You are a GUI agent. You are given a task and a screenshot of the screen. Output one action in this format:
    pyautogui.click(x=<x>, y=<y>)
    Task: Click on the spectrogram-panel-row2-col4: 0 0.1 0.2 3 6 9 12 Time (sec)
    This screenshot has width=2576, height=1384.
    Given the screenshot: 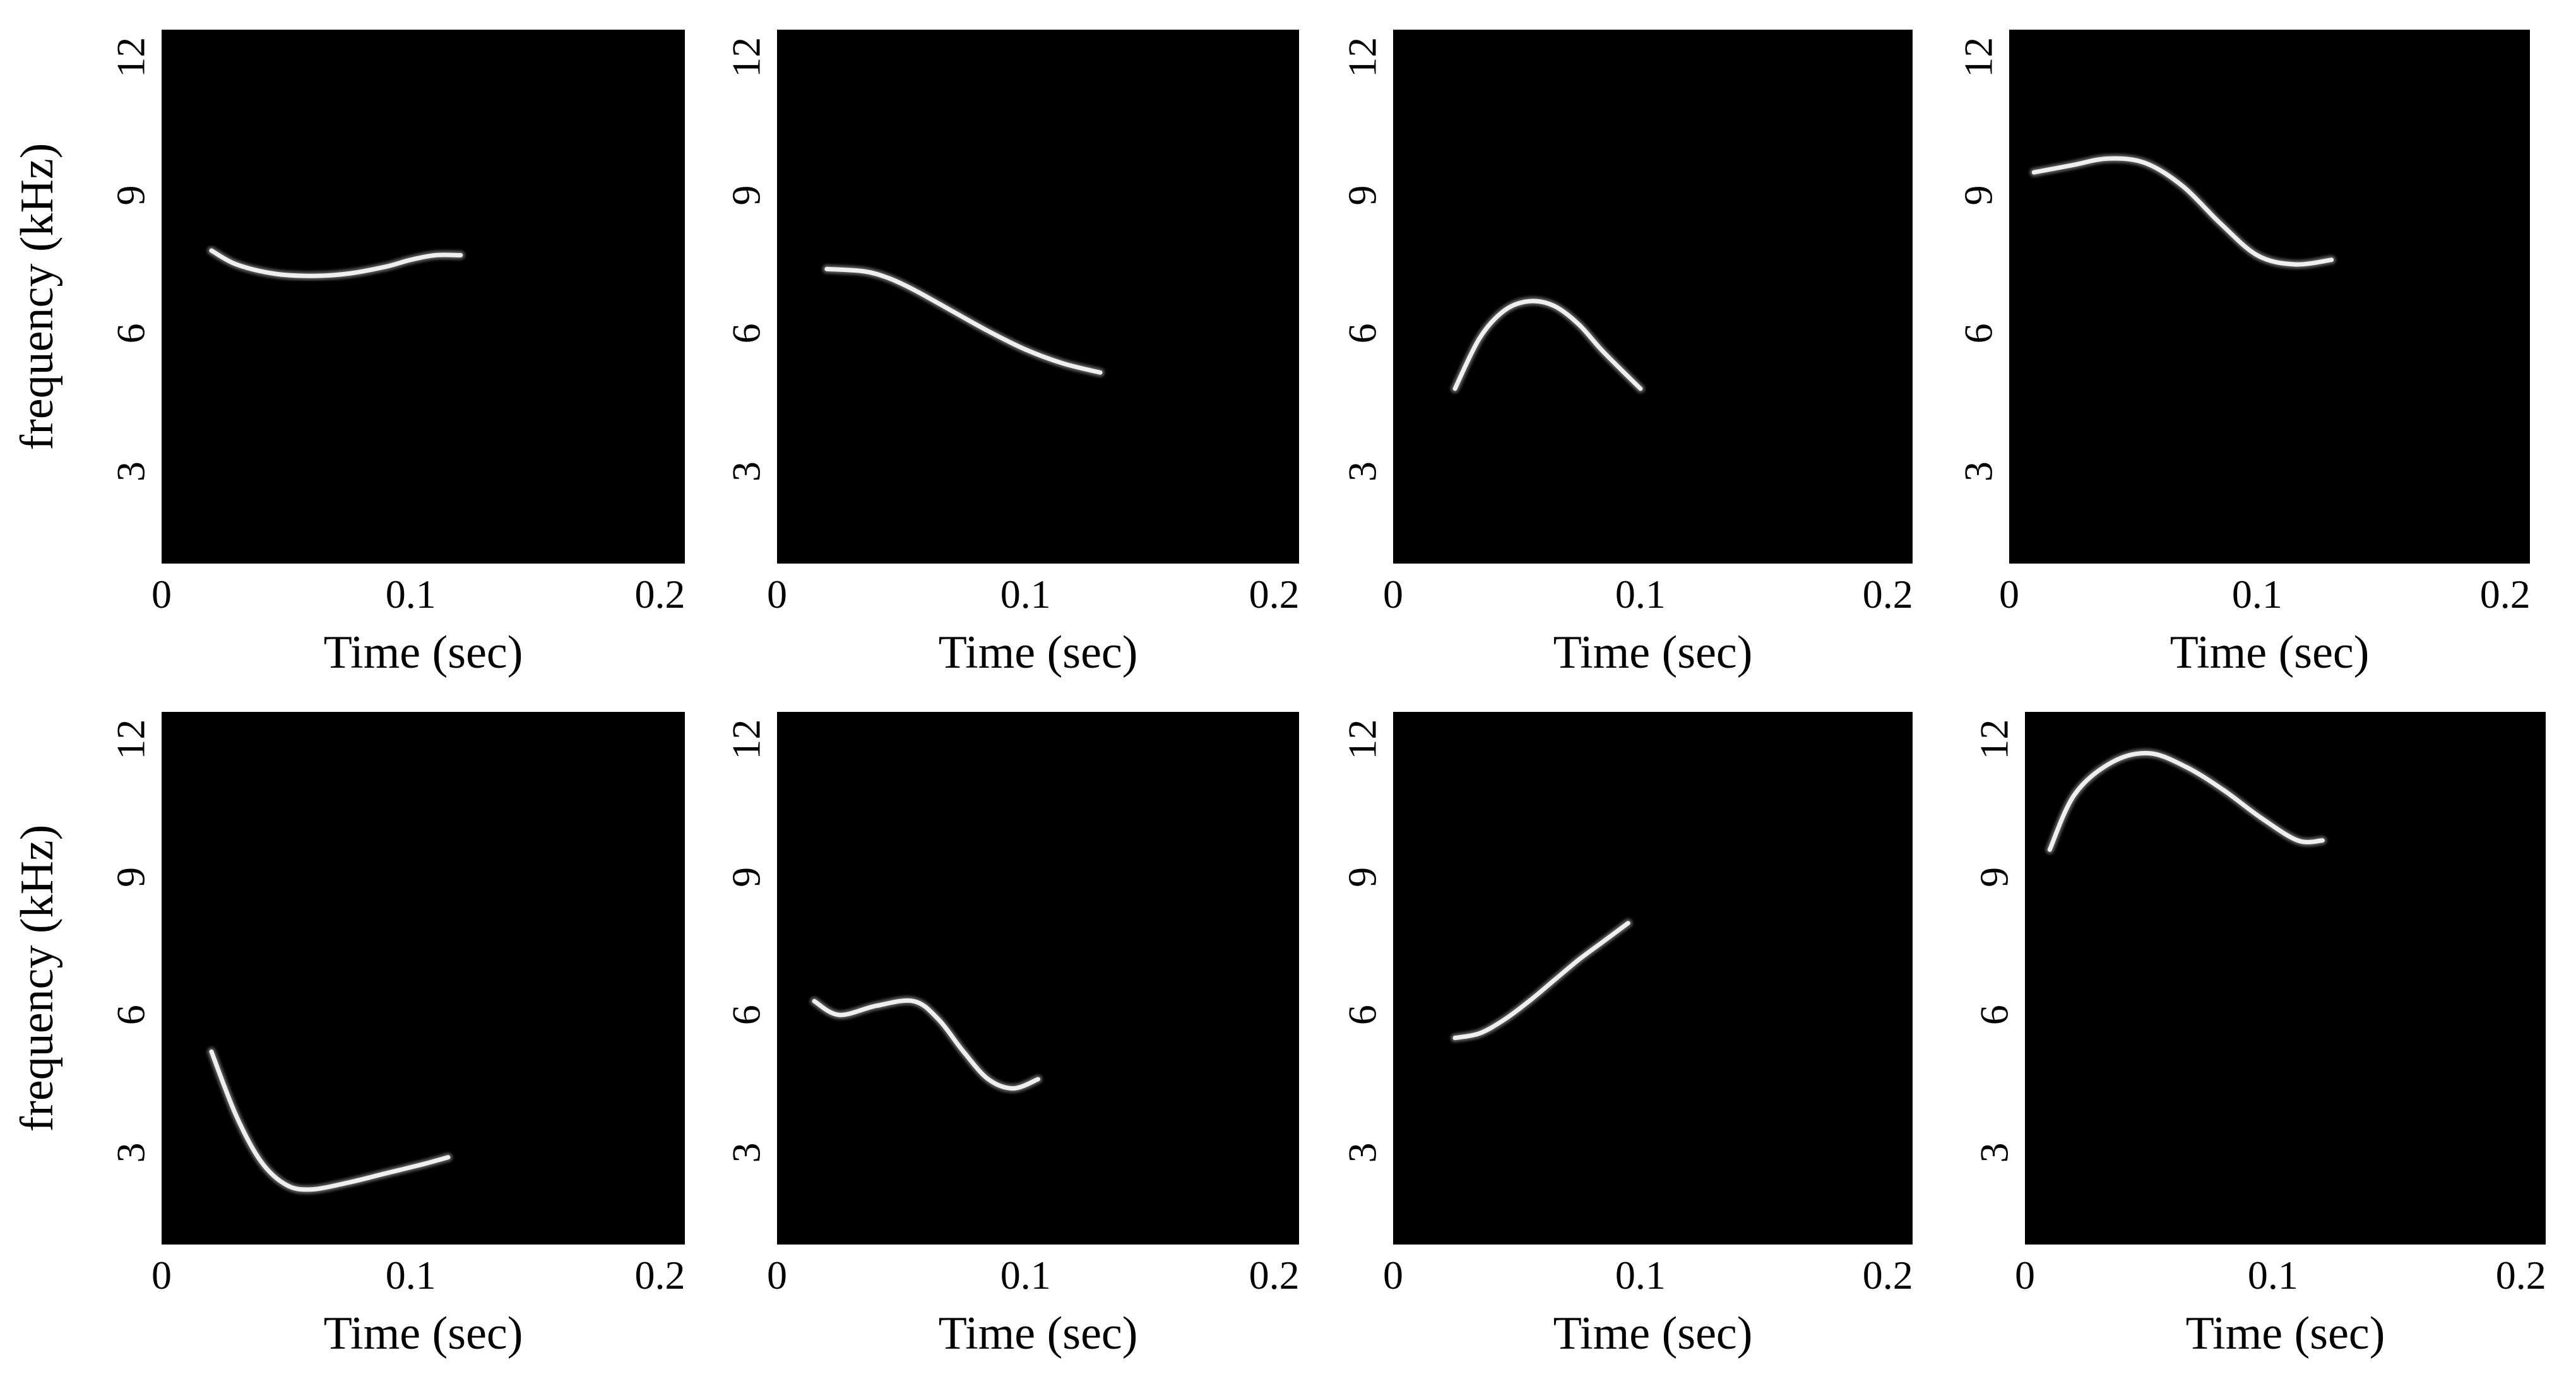 What is the action you would take?
    pyautogui.click(x=2259, y=1035)
    